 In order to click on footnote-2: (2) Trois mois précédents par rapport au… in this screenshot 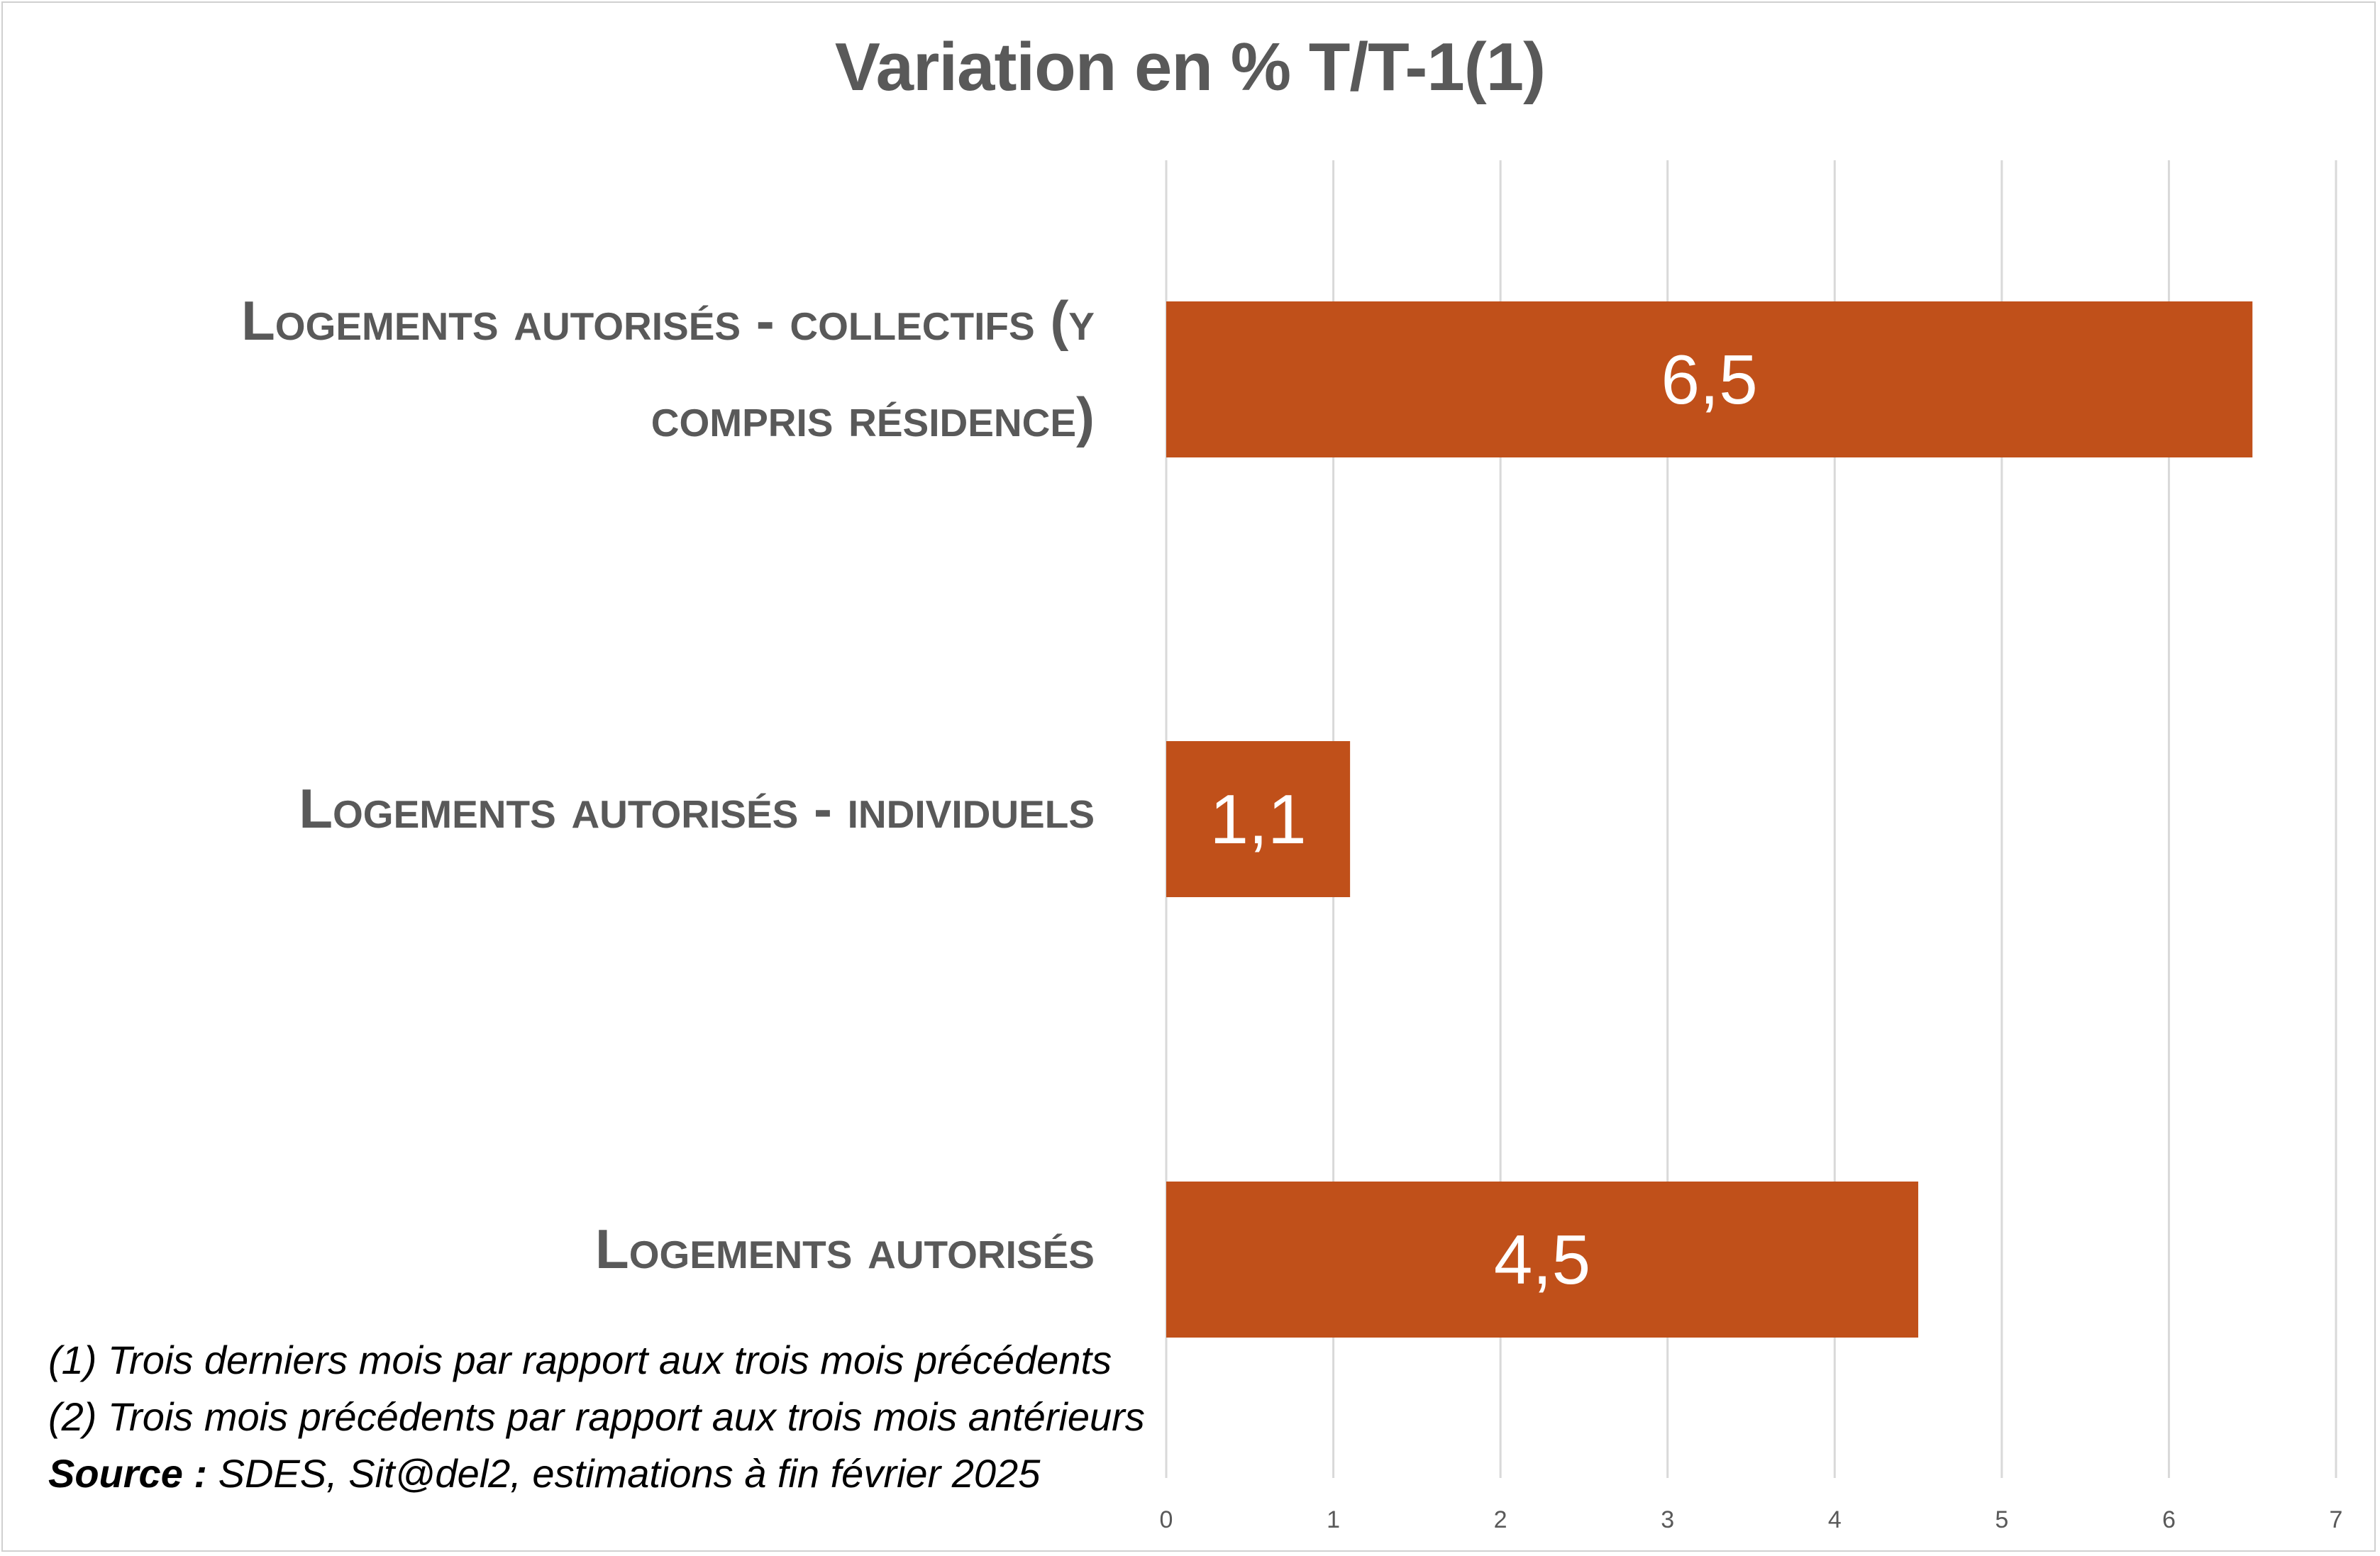, I will do `click(596, 1416)`.